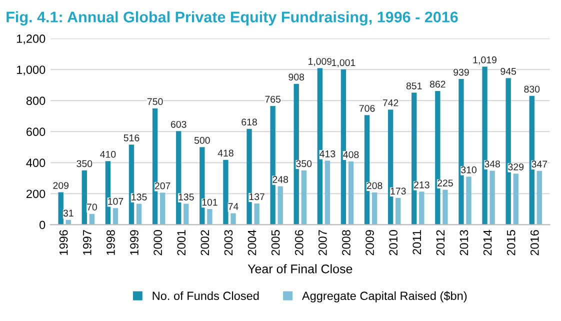  I want to click on x-tick-label: 2007, so click(322, 243).